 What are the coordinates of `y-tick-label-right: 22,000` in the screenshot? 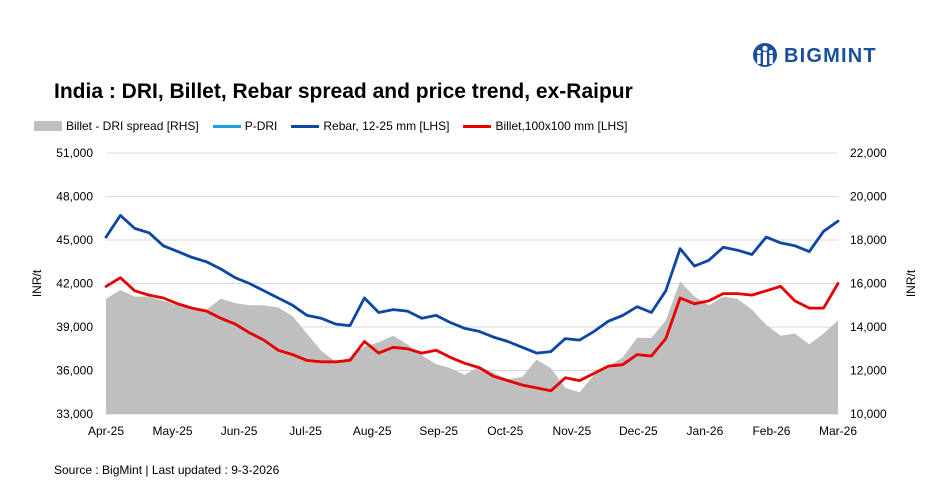 It's located at (868, 153).